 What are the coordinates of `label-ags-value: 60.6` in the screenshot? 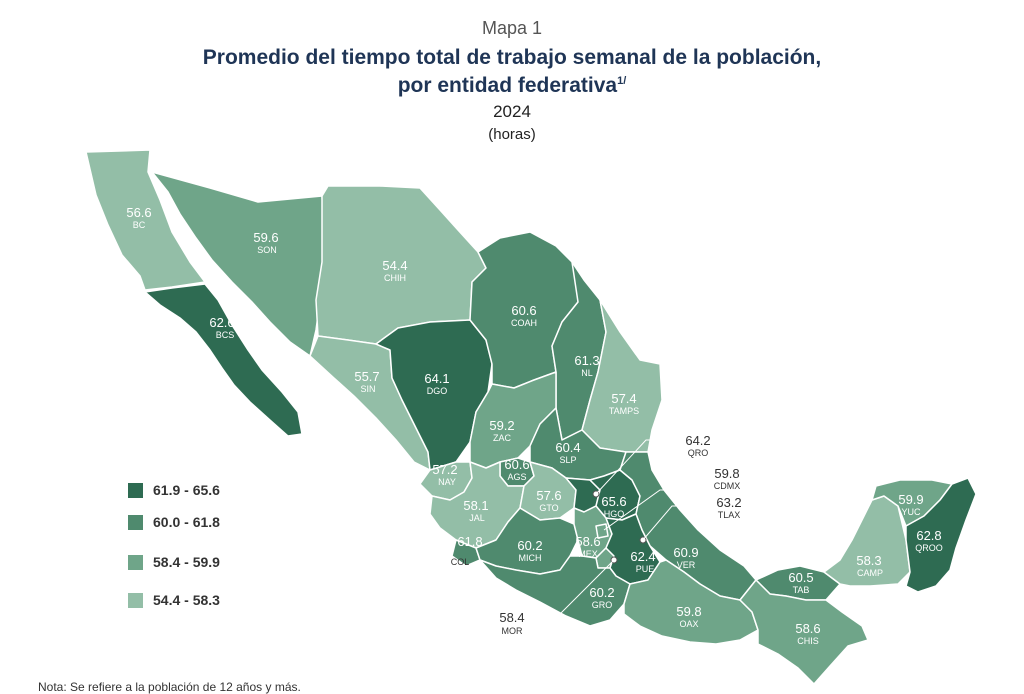 It's located at (516, 464).